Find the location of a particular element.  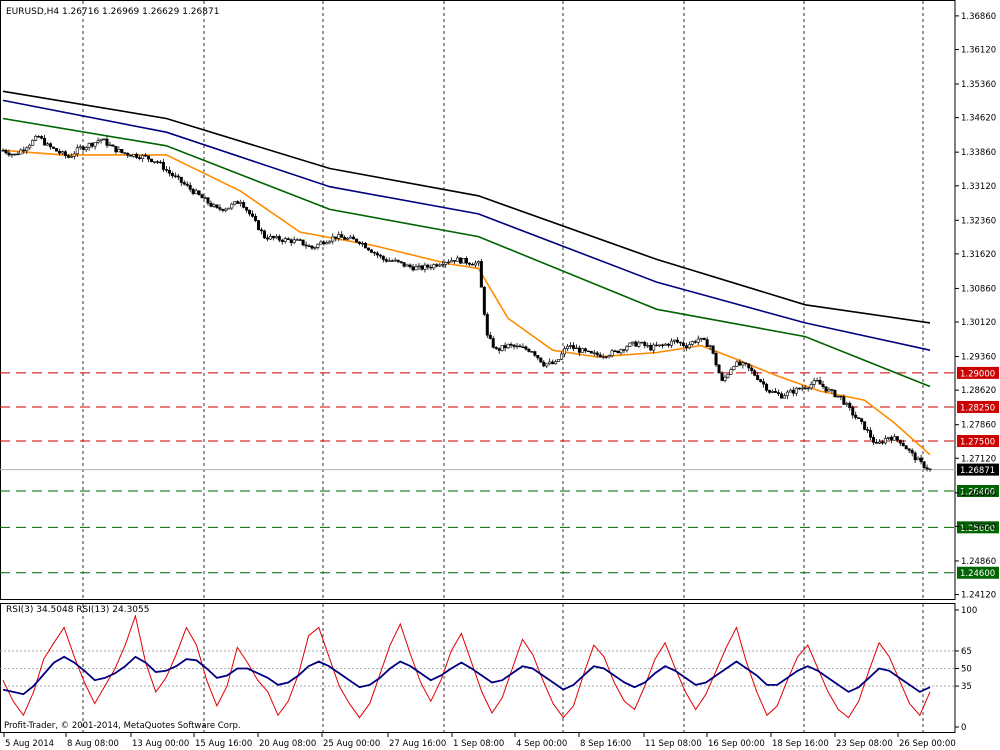

y-tick-label: 1.24860 is located at coordinates (978, 562).